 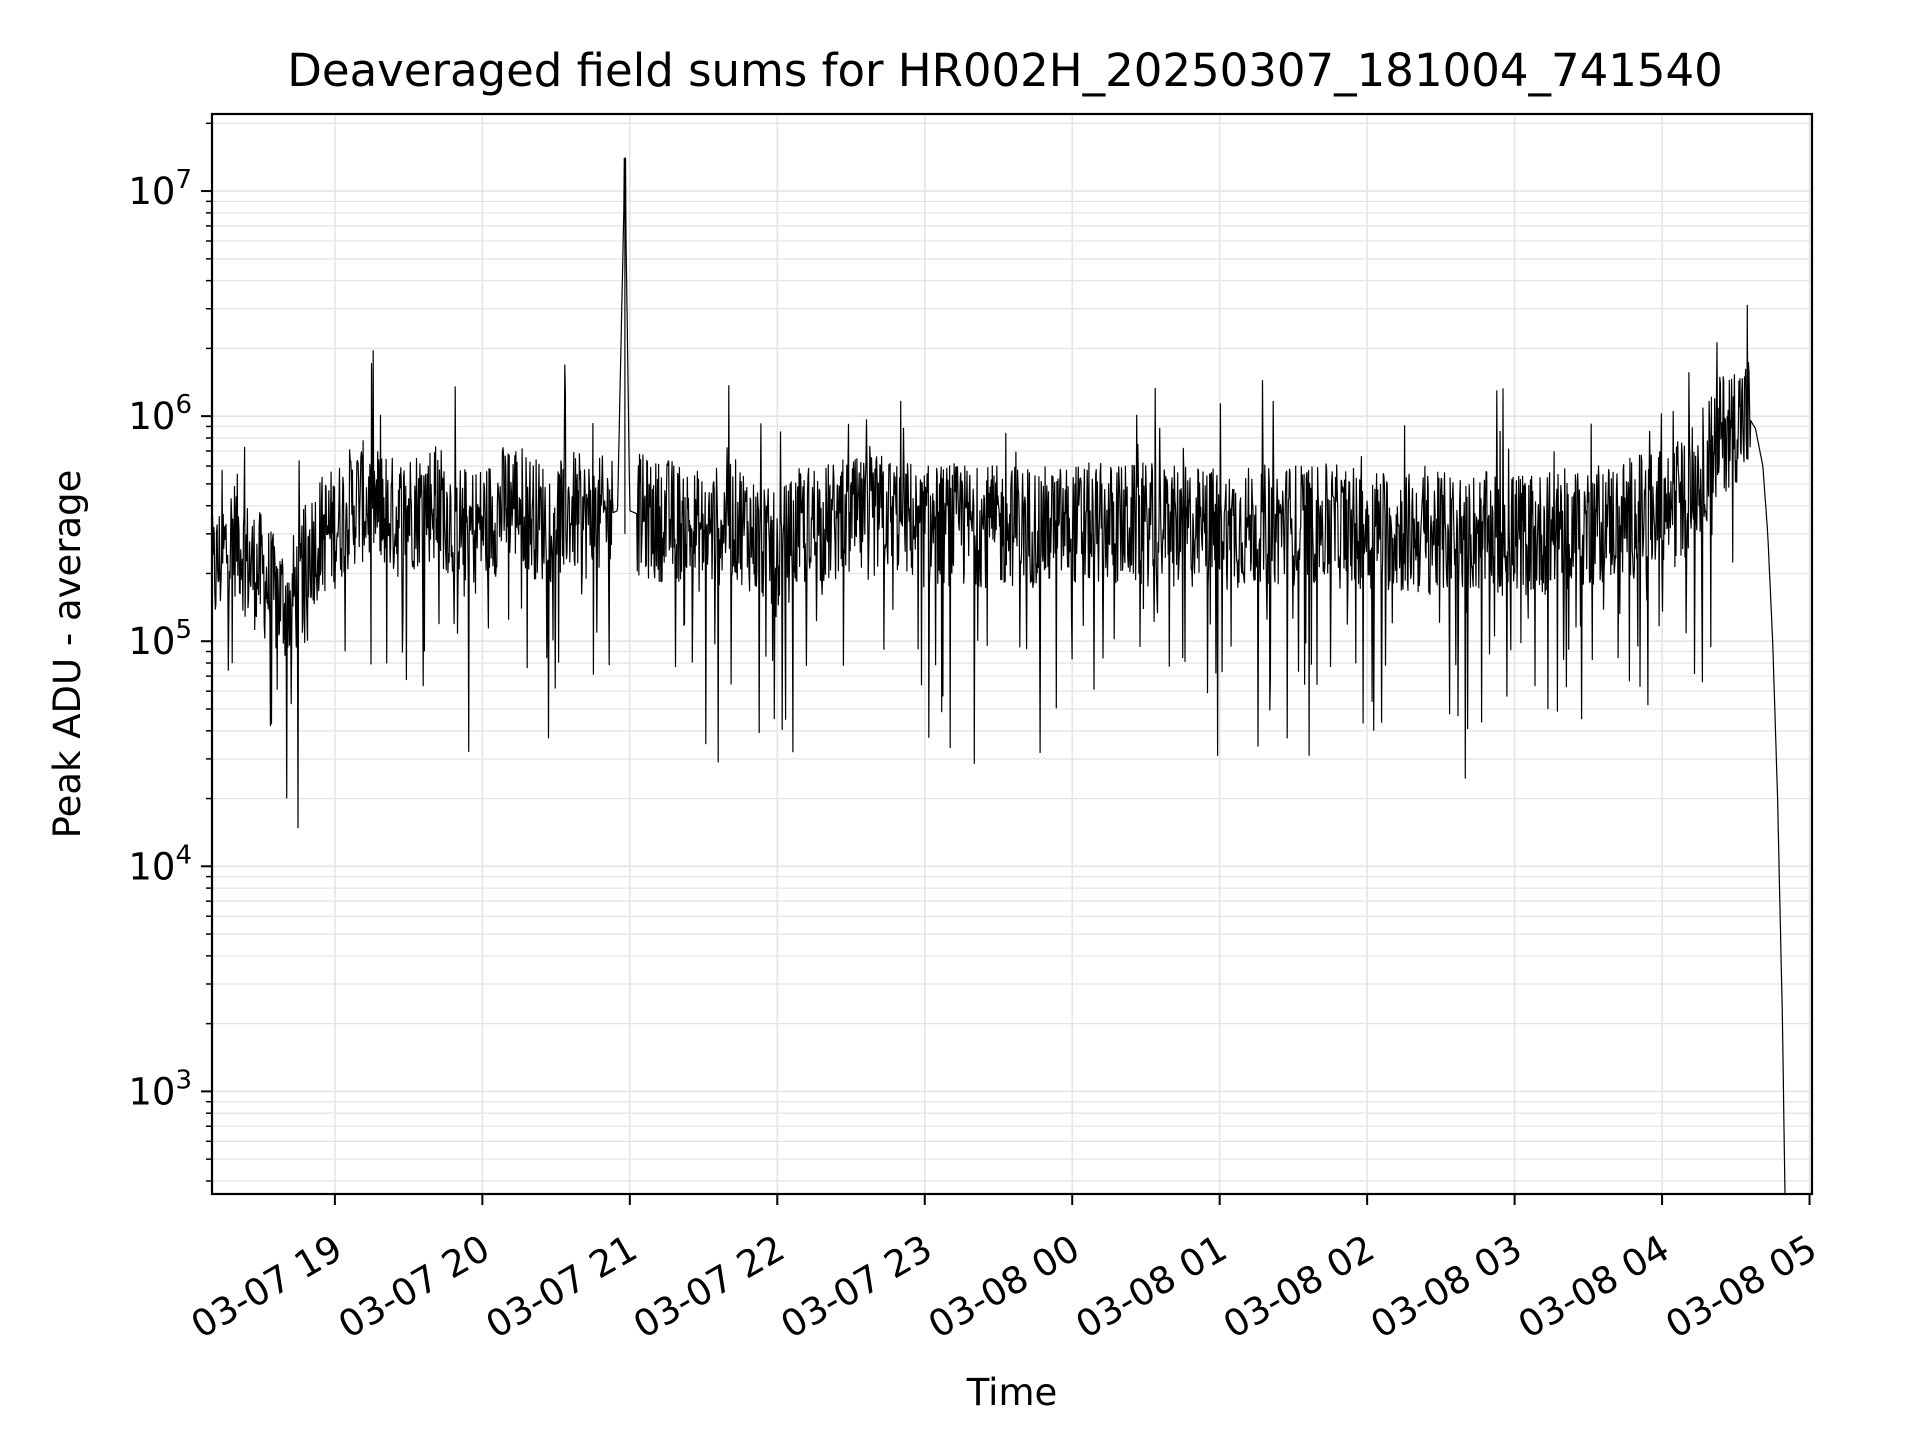 What do you see at coordinates (160, 414) in the screenshot?
I see `y-tick-label: 106` at bounding box center [160, 414].